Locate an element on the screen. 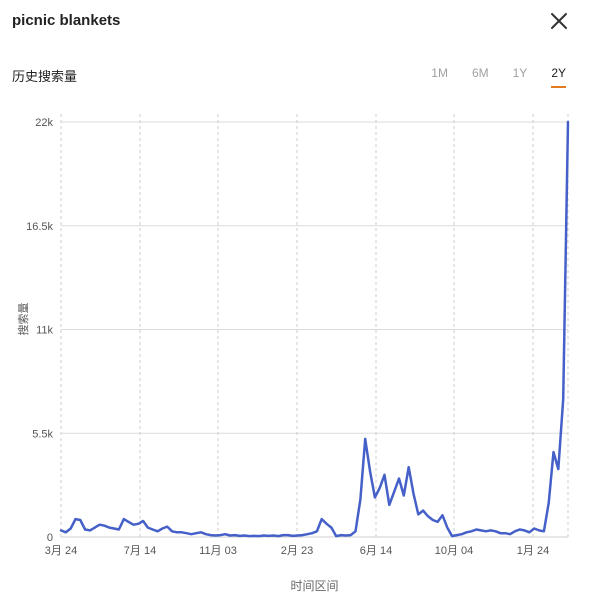  x-tick-label: 11月 03 is located at coordinates (218, 551).